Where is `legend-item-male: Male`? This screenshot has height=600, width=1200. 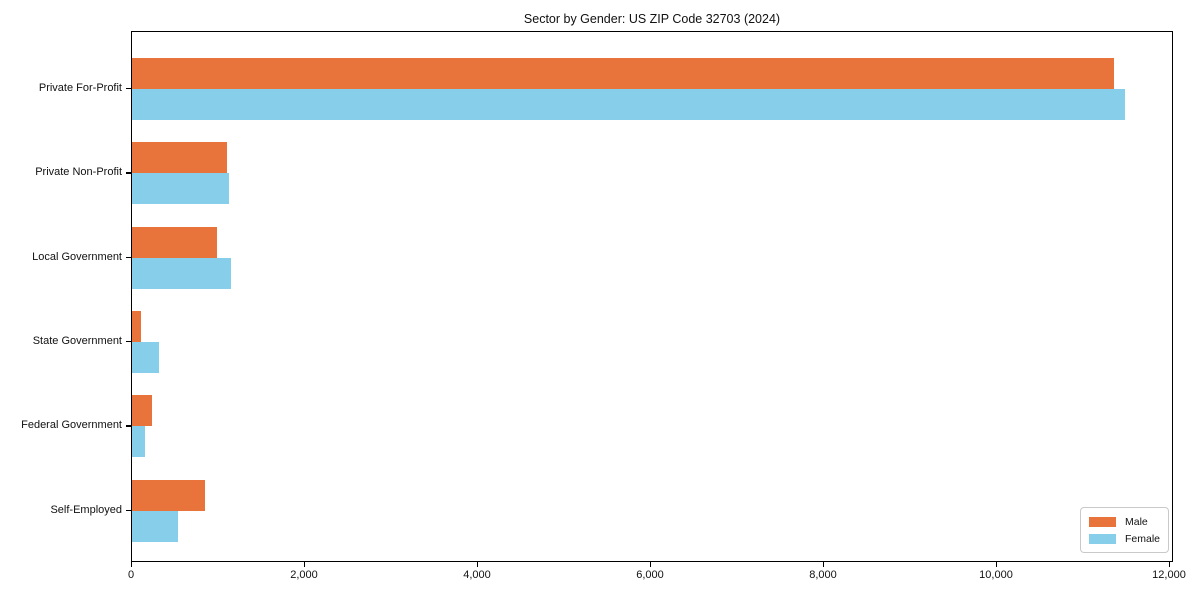 legend-item-male: Male is located at coordinates (1128, 522).